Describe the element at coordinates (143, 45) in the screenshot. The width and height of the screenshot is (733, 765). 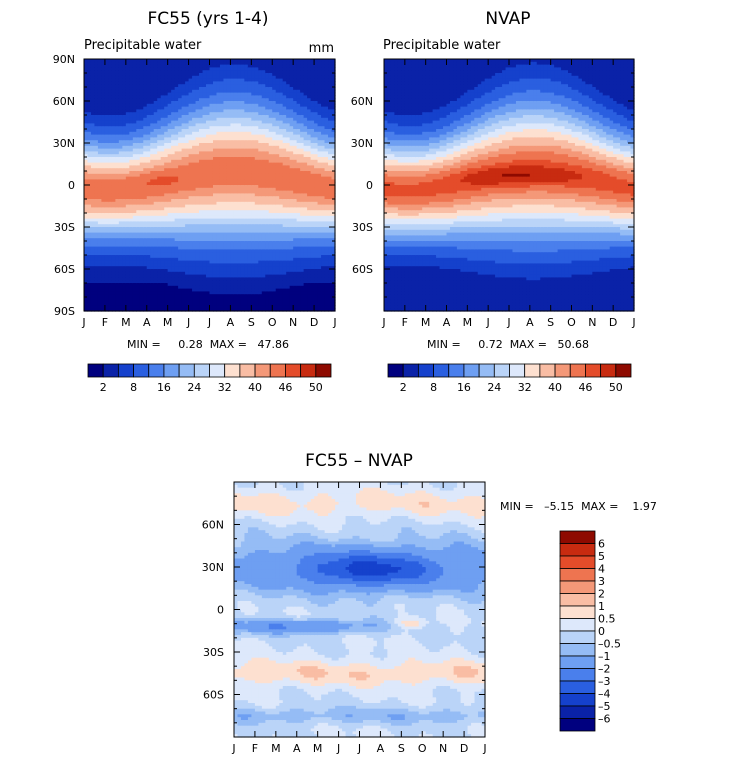
I see `subtitle-fc55: Precipitable water` at that location.